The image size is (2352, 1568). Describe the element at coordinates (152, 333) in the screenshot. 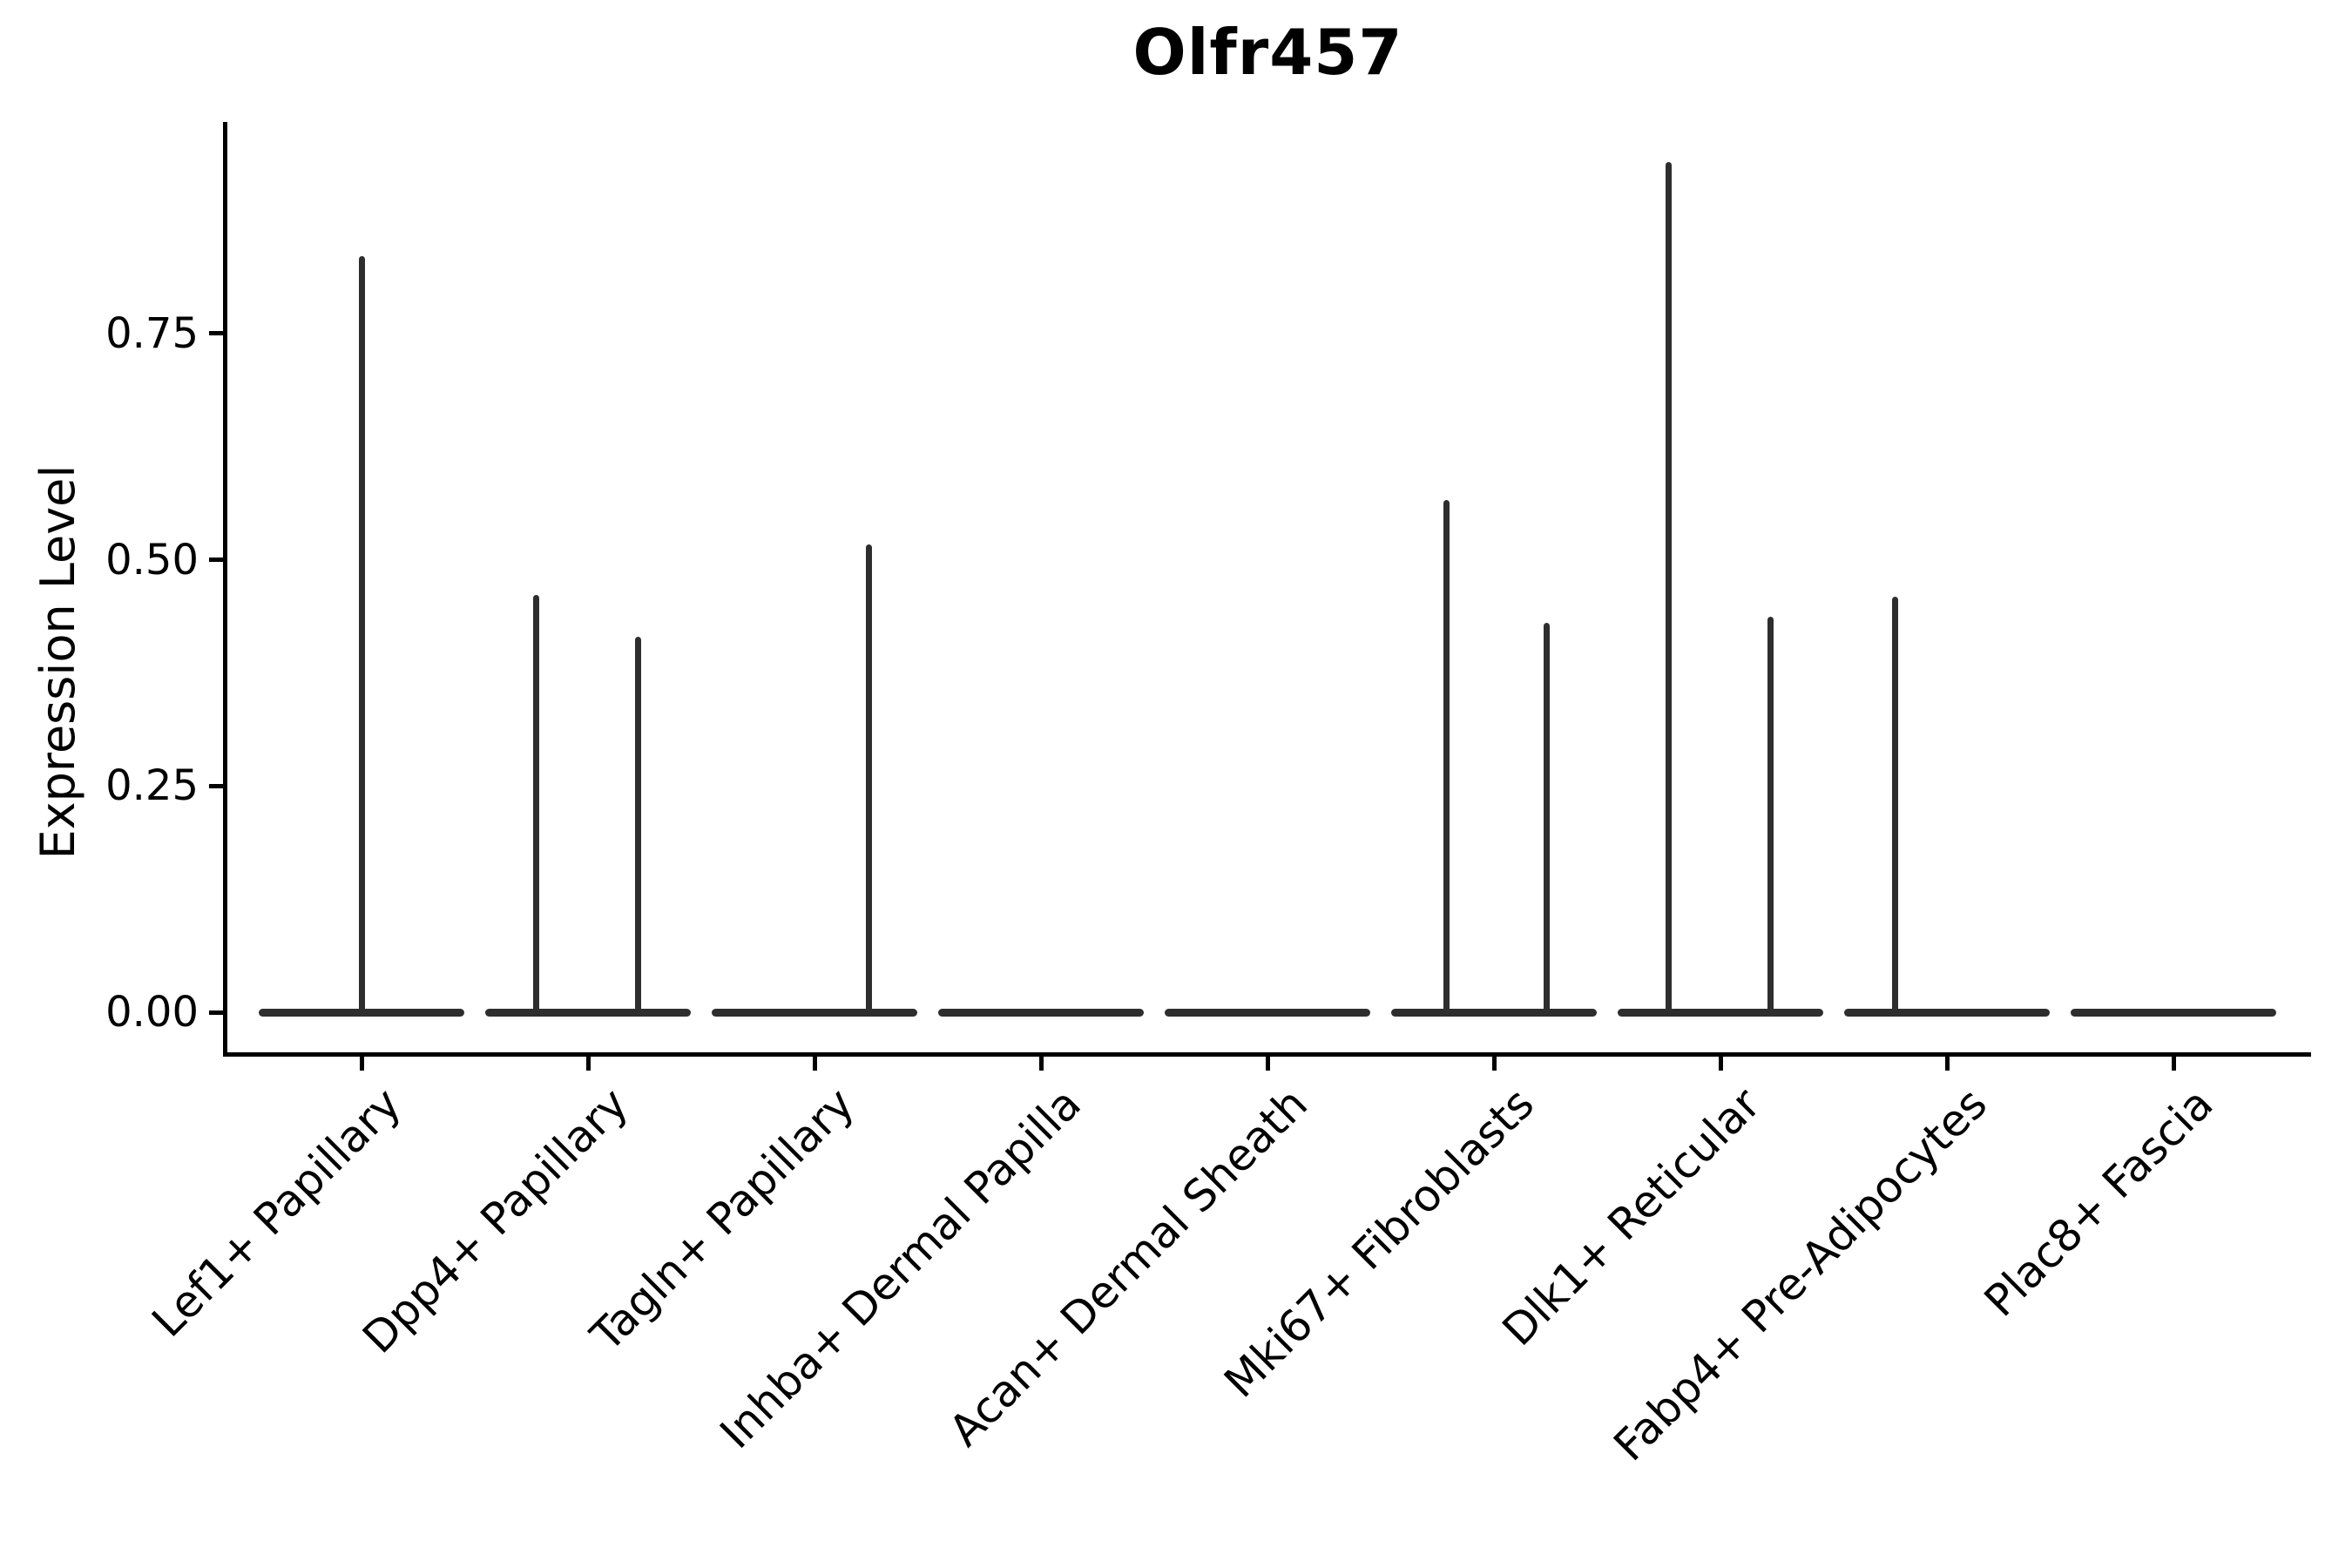

I see `y-tick-label: 0.75` at that location.